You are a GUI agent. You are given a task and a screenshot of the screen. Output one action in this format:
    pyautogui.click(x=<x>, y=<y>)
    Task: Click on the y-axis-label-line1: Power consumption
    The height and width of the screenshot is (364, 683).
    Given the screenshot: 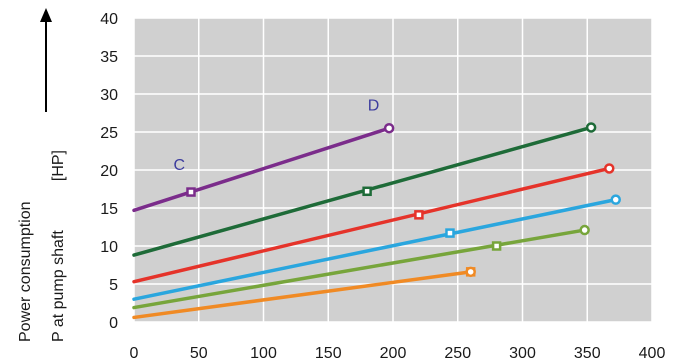 What is the action you would take?
    pyautogui.click(x=25, y=271)
    